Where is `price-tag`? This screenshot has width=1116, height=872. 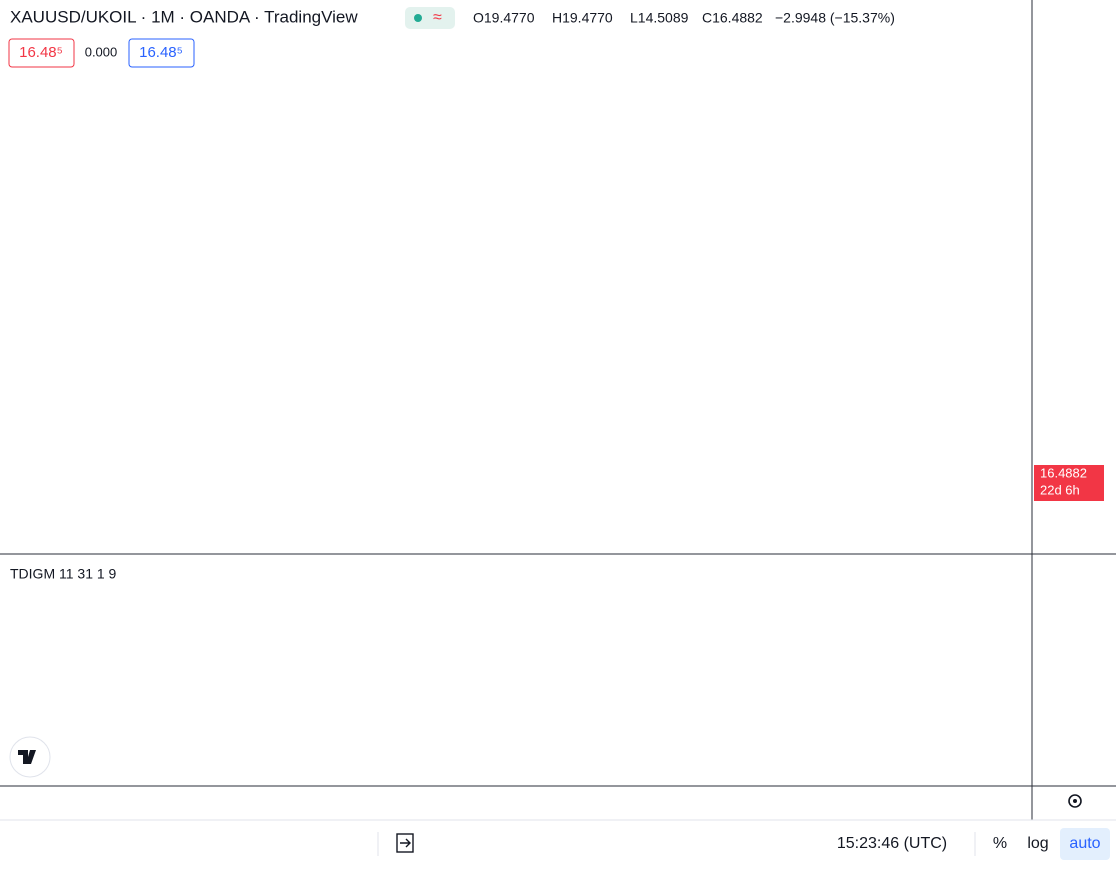 price-tag is located at coordinates (1069, 483).